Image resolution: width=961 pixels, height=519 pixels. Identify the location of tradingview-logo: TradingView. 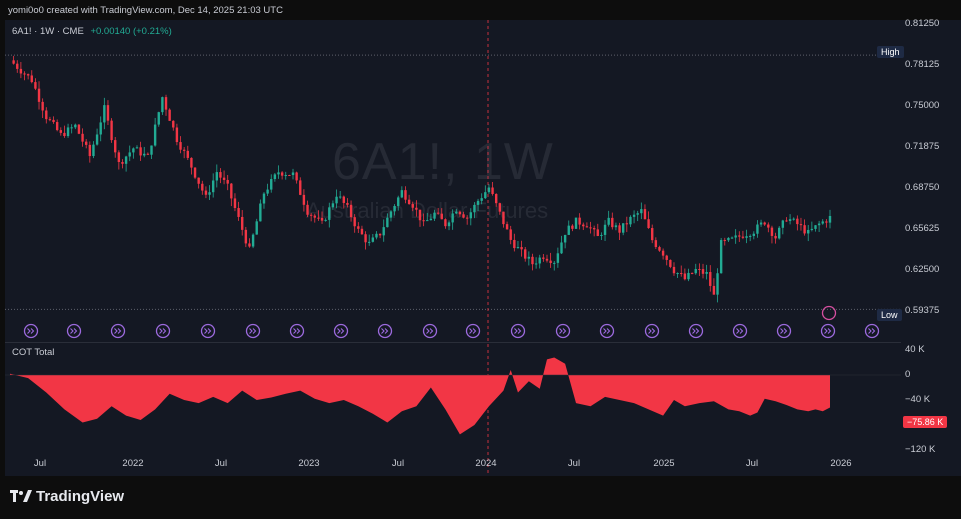
(67, 496).